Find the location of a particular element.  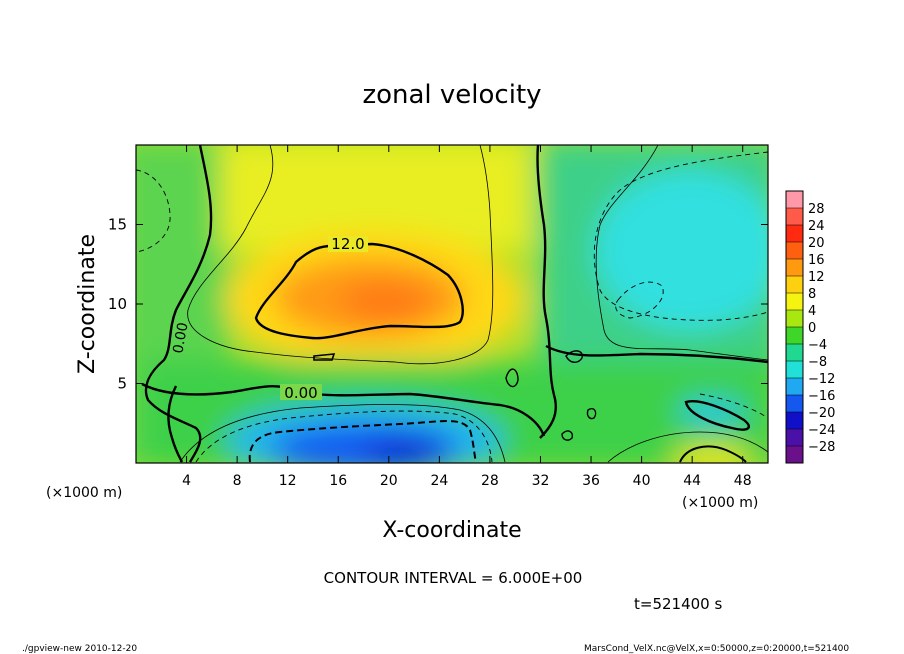

colorbar-label: 0 is located at coordinates (812, 328).